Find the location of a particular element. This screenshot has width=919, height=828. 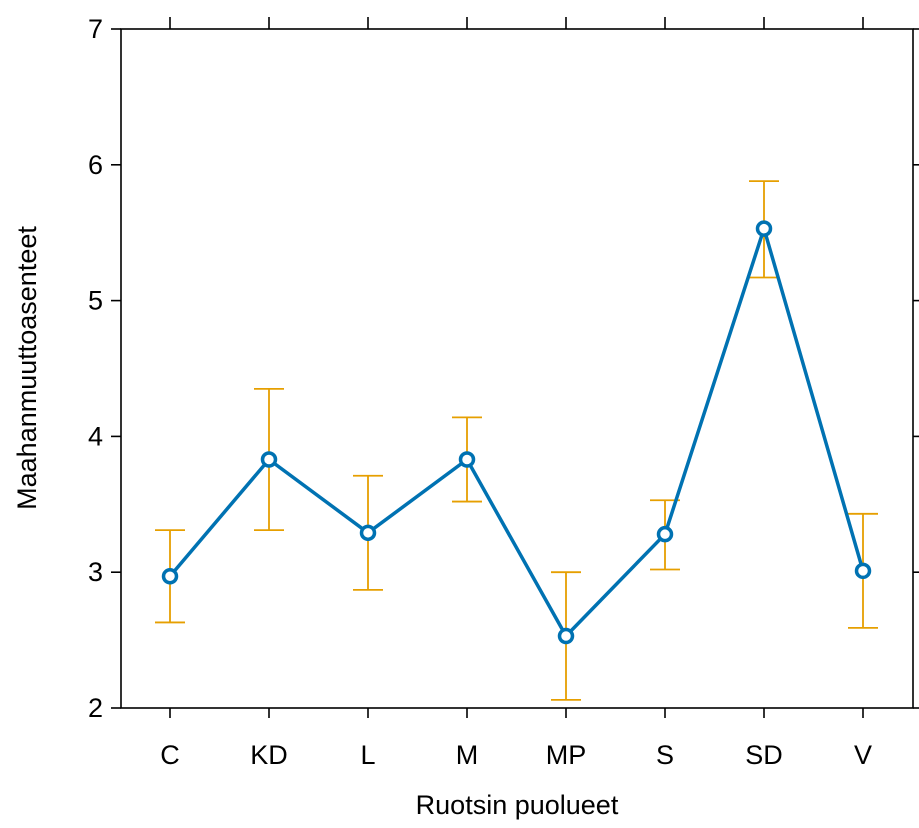

x-axis-title: Ruotsin puolueet is located at coordinates (517, 805).